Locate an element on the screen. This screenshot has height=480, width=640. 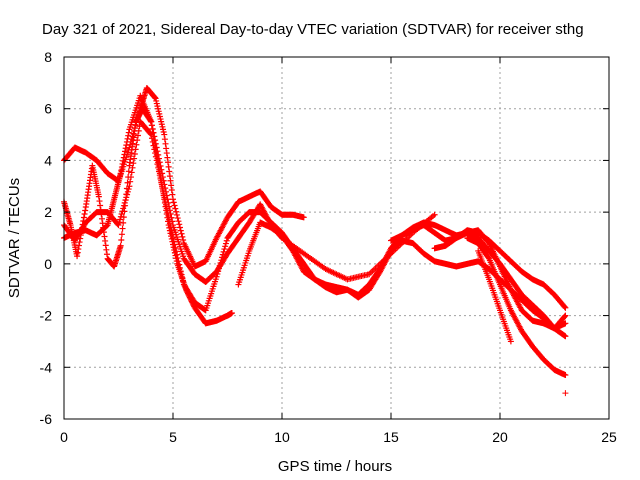
y-tick-label: 8 is located at coordinates (48, 57).